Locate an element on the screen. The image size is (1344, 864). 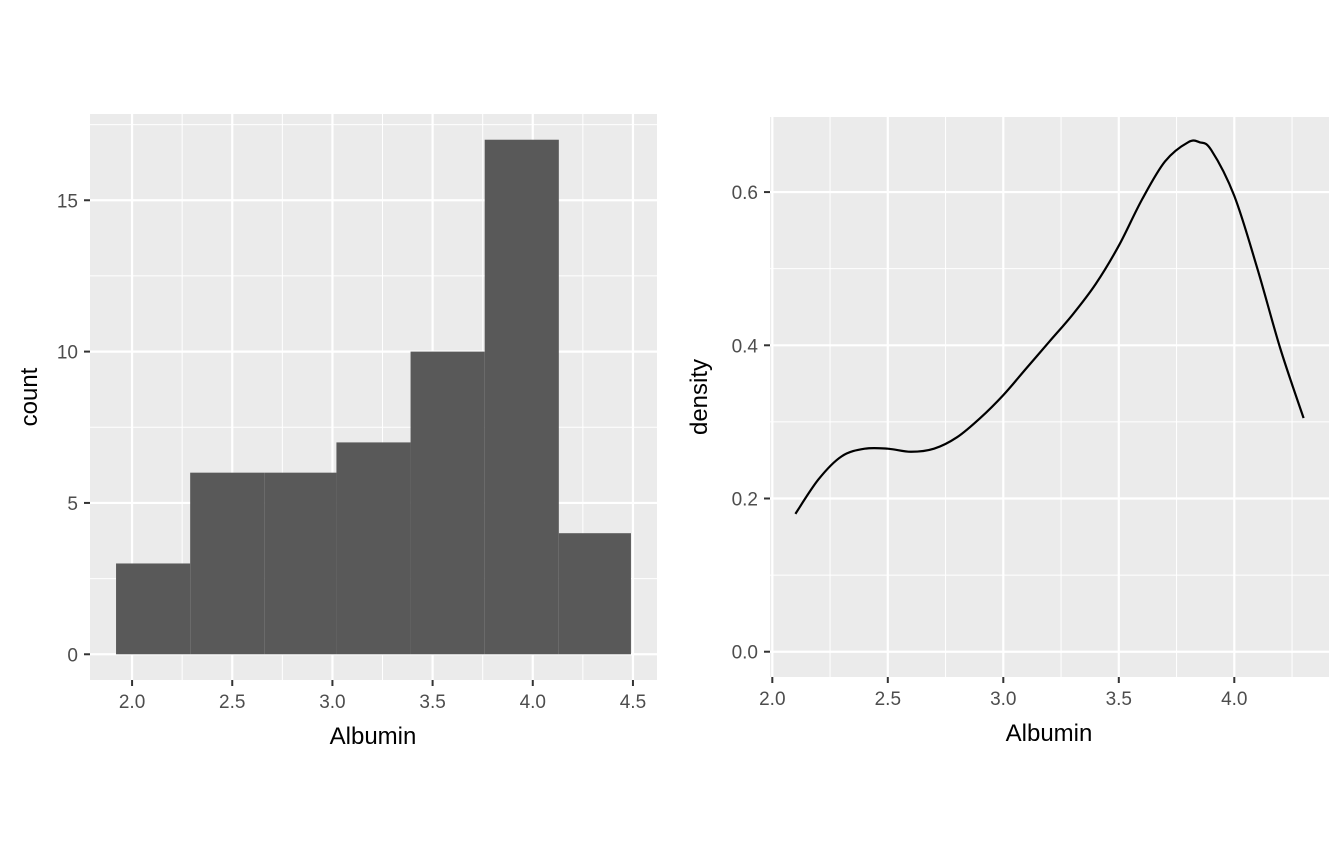
y-tick-label: 10 is located at coordinates (67, 353).